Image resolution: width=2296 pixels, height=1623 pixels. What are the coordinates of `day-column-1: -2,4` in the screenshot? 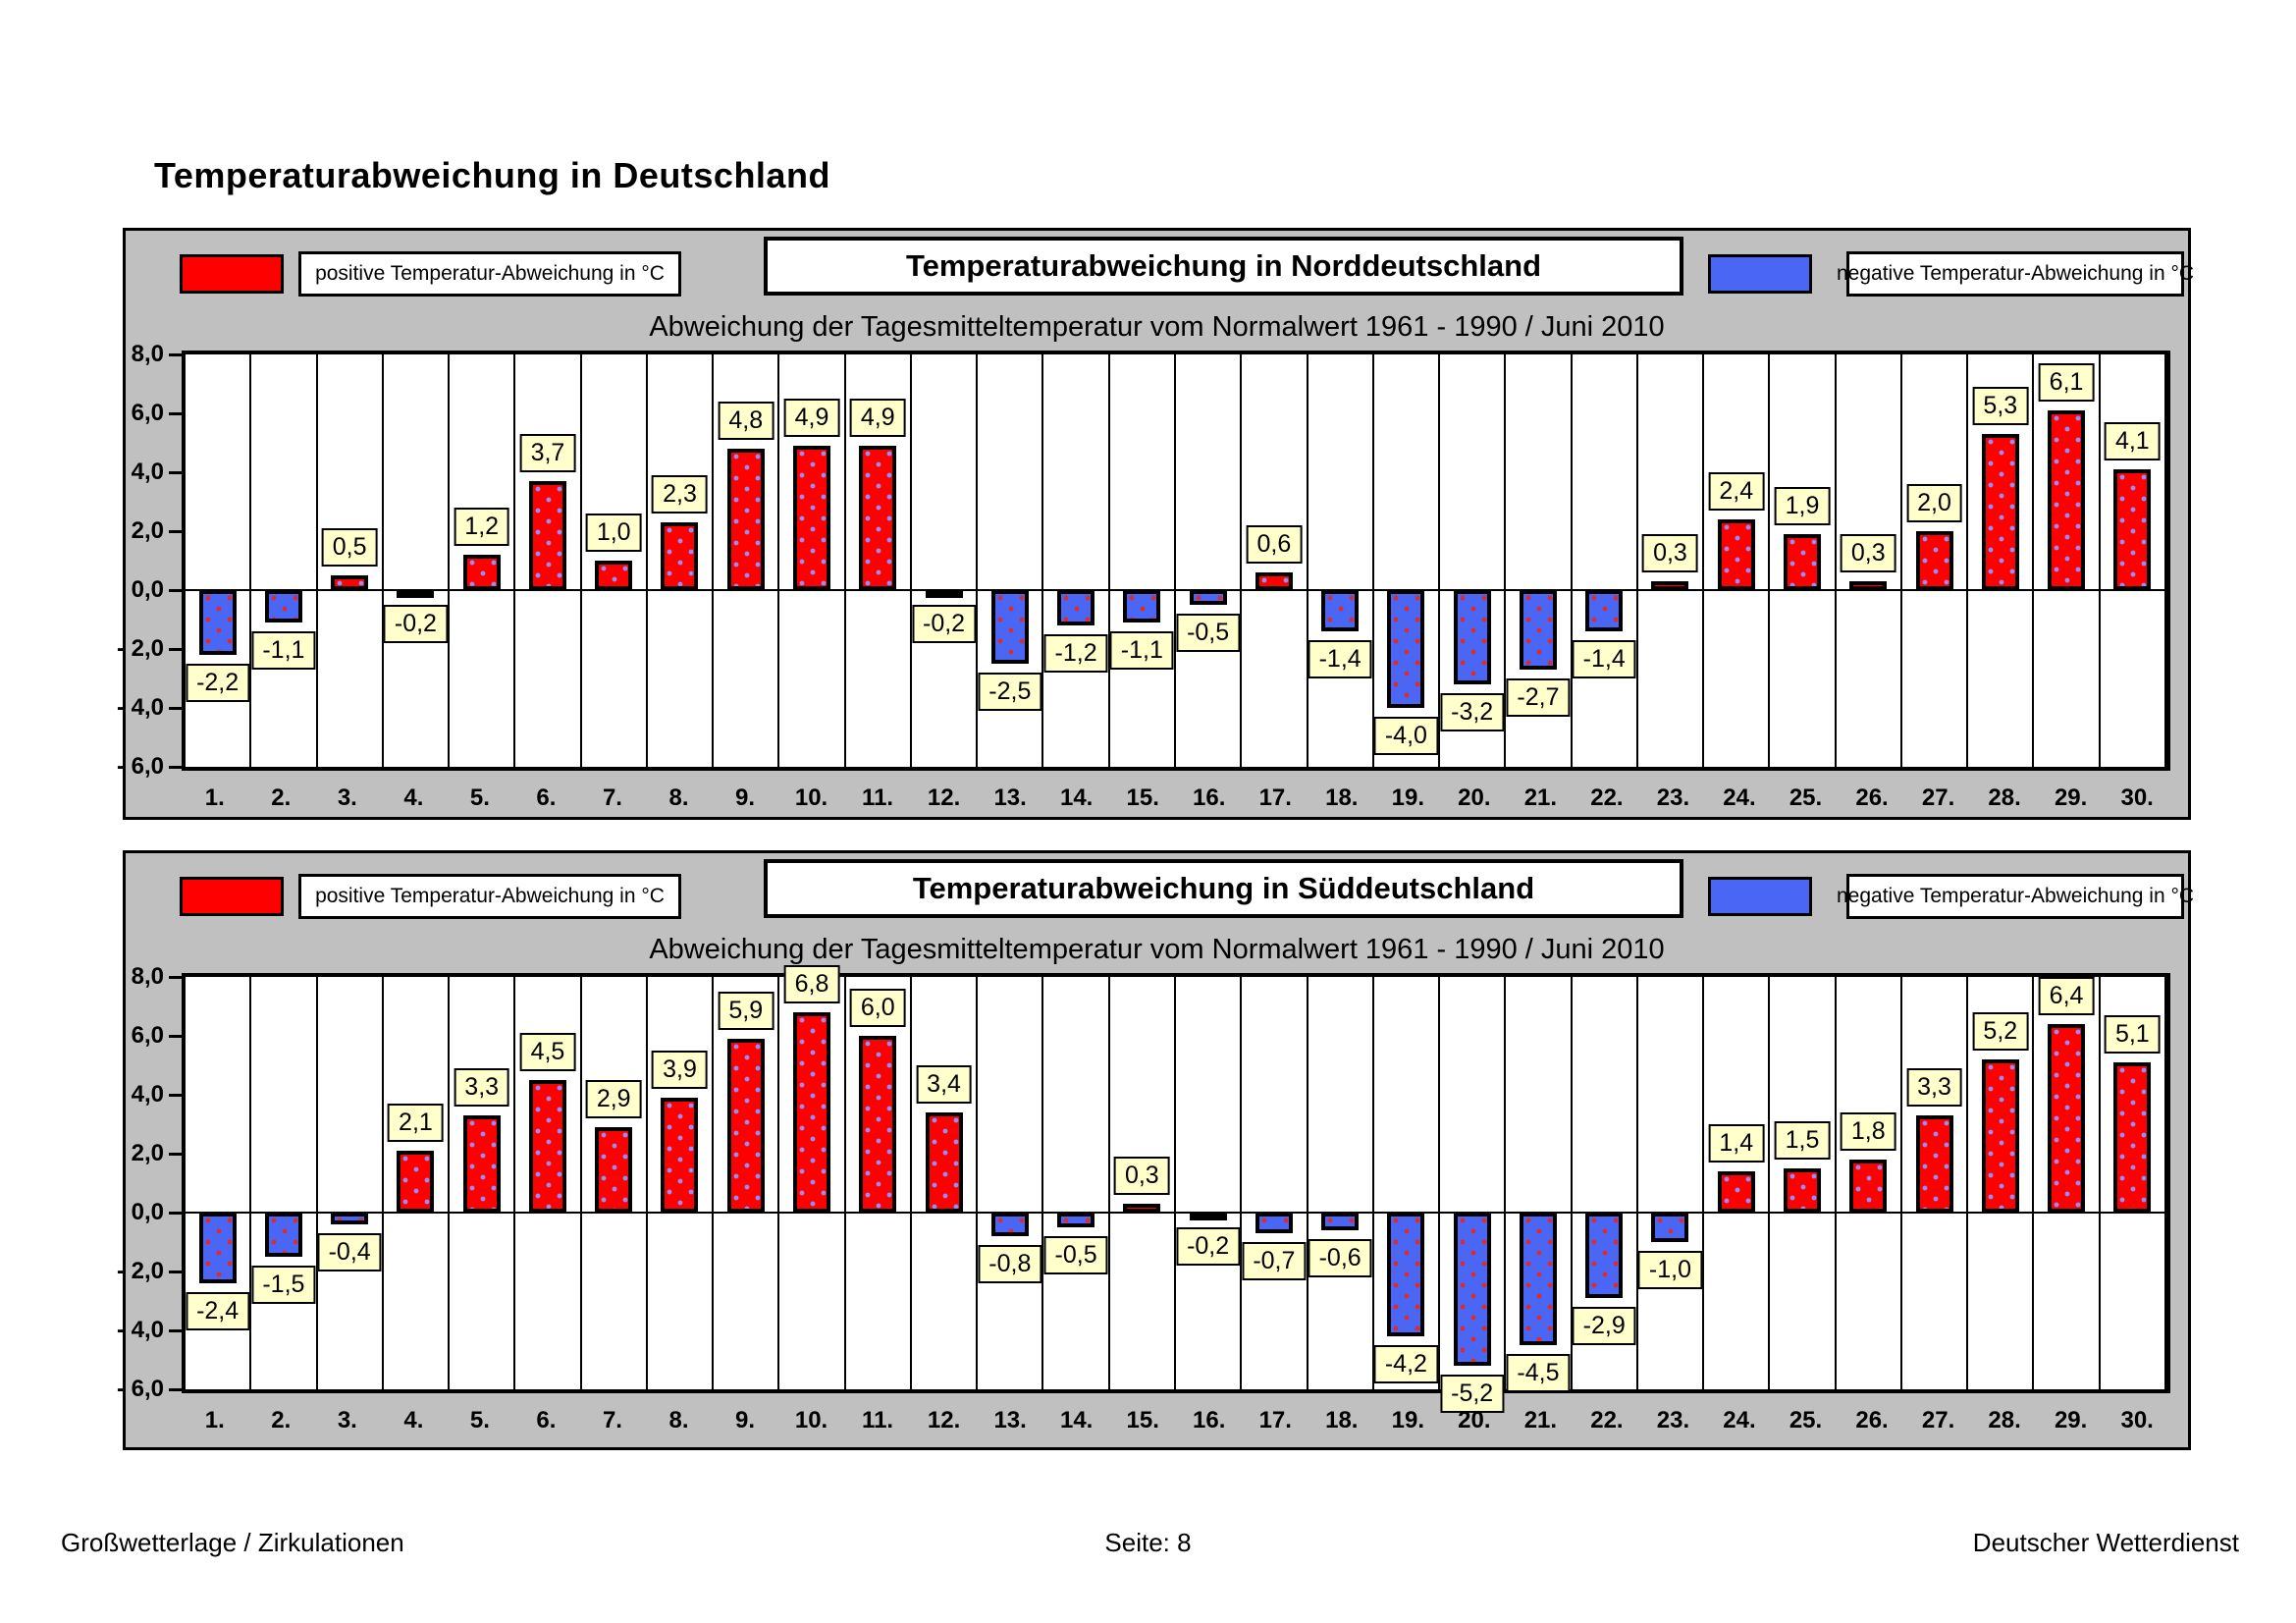 It's located at (219, 1183).